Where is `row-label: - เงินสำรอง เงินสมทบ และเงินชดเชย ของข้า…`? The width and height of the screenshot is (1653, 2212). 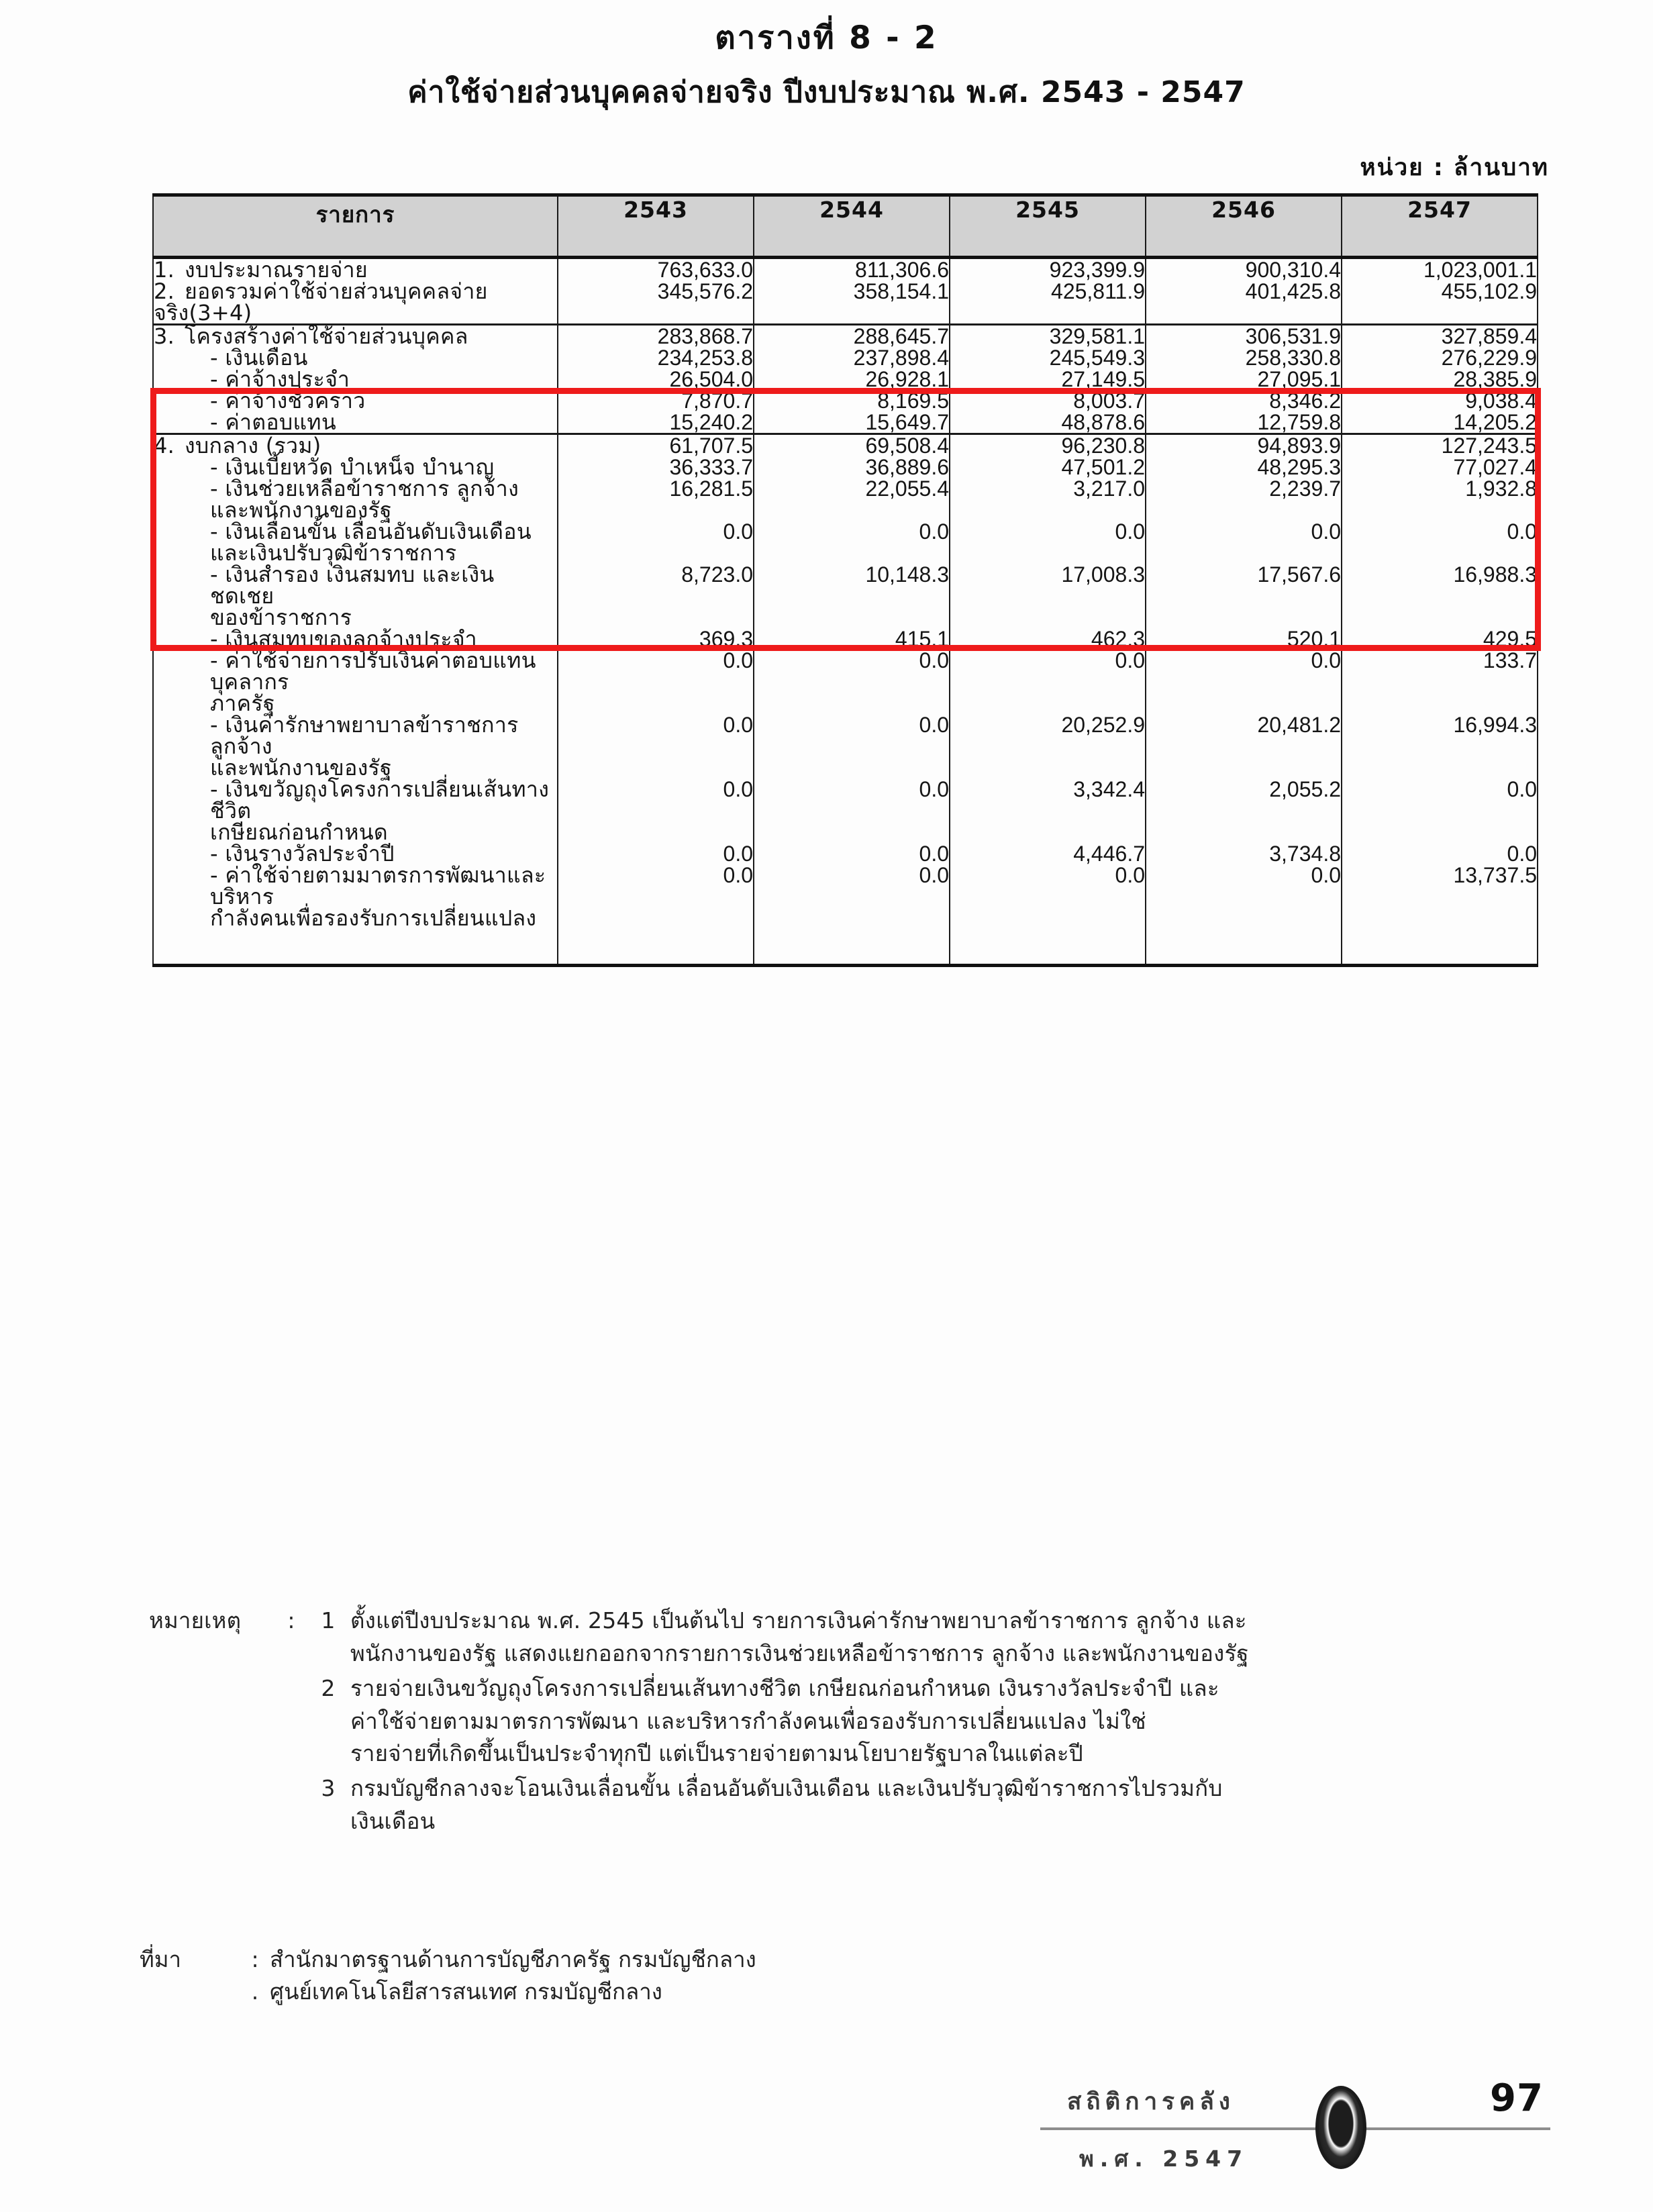
row-label: - เงินสำรอง เงินสมทบ และเงินชดเชย ของข้า… is located at coordinates (355, 596).